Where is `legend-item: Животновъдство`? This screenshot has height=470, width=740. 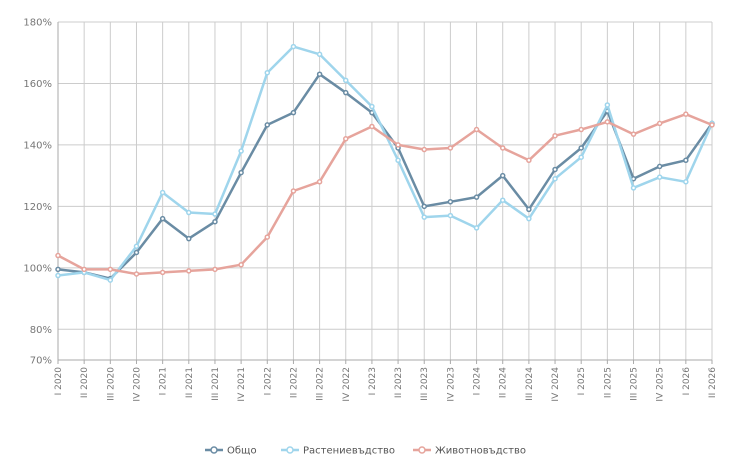
legend-item: Животновъдство is located at coordinates (469, 451).